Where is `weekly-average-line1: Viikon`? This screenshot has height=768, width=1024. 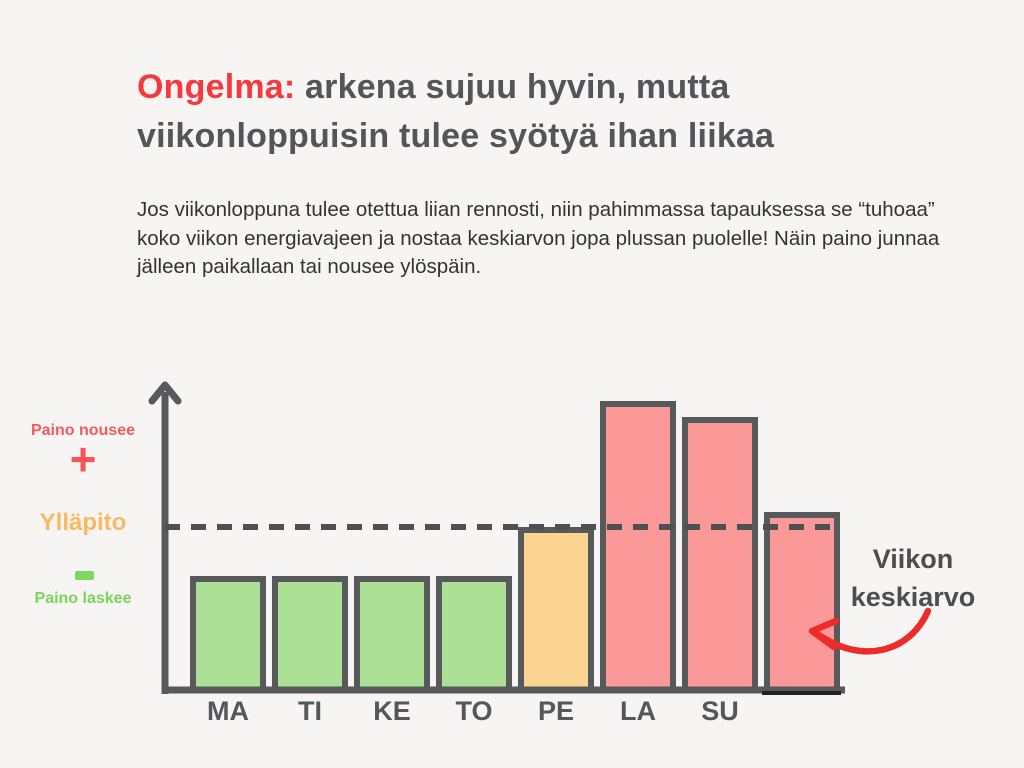
weekly-average-line1: Viikon is located at coordinates (913, 559).